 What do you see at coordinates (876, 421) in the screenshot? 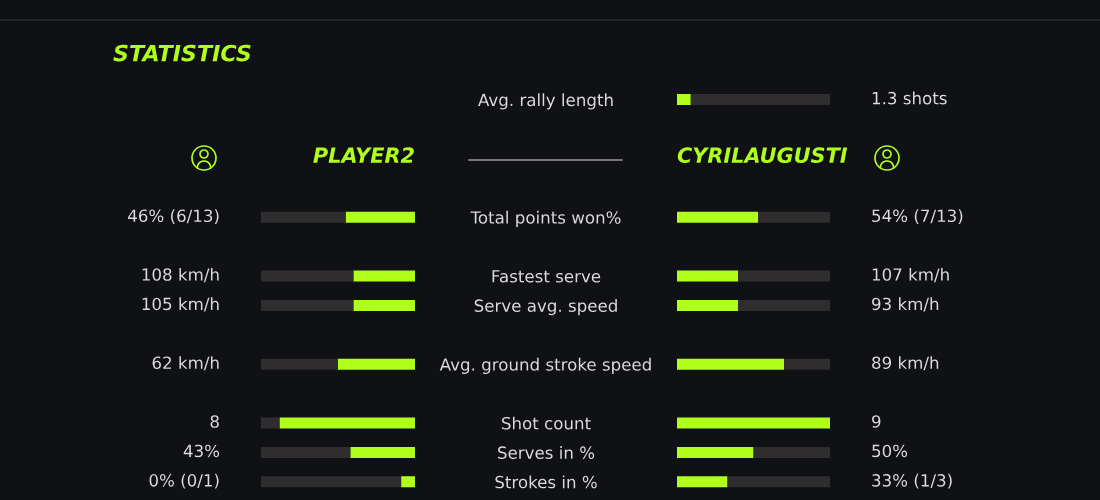
I see `text: 9` at bounding box center [876, 421].